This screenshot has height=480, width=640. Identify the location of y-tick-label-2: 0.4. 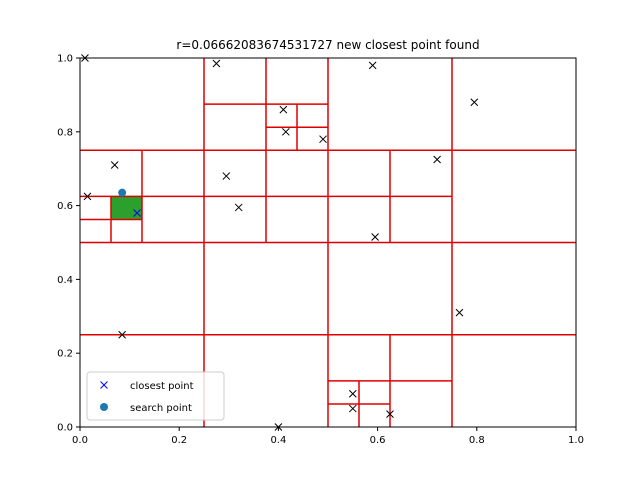
(65, 280).